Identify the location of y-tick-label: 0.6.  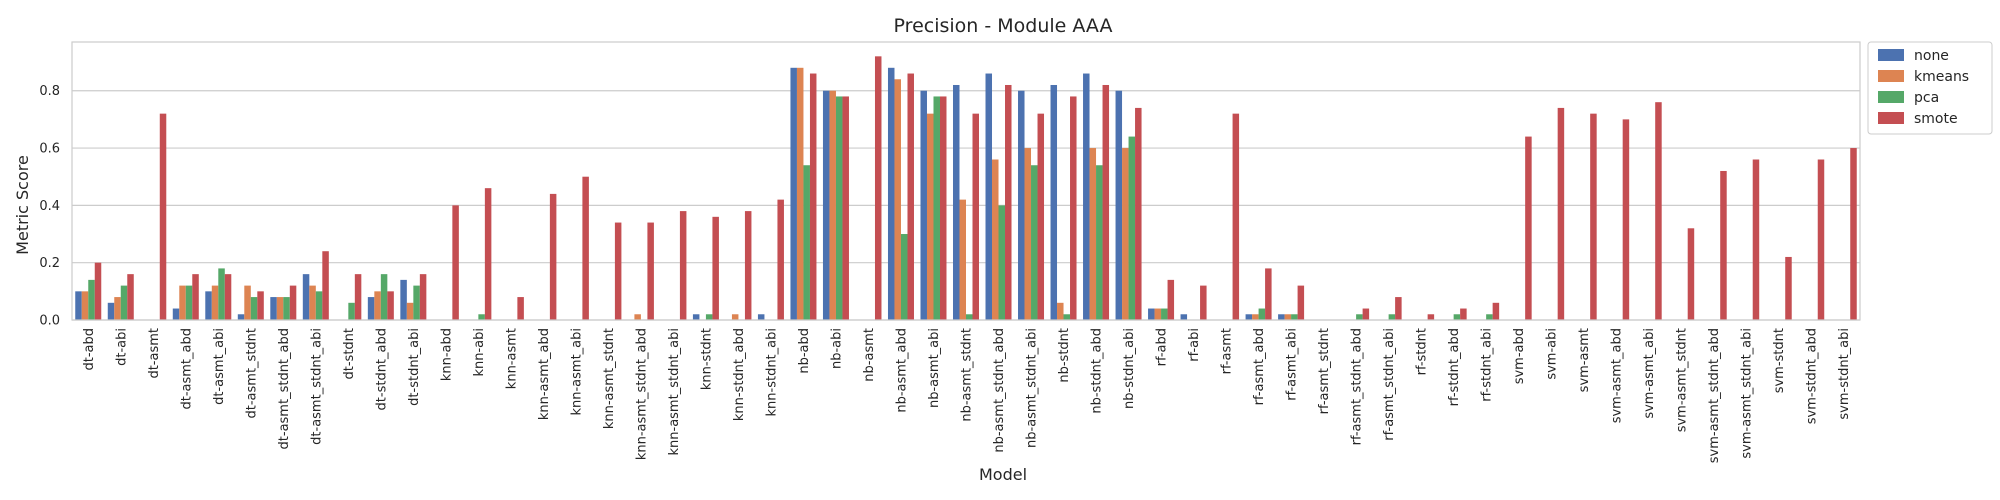
(49, 149).